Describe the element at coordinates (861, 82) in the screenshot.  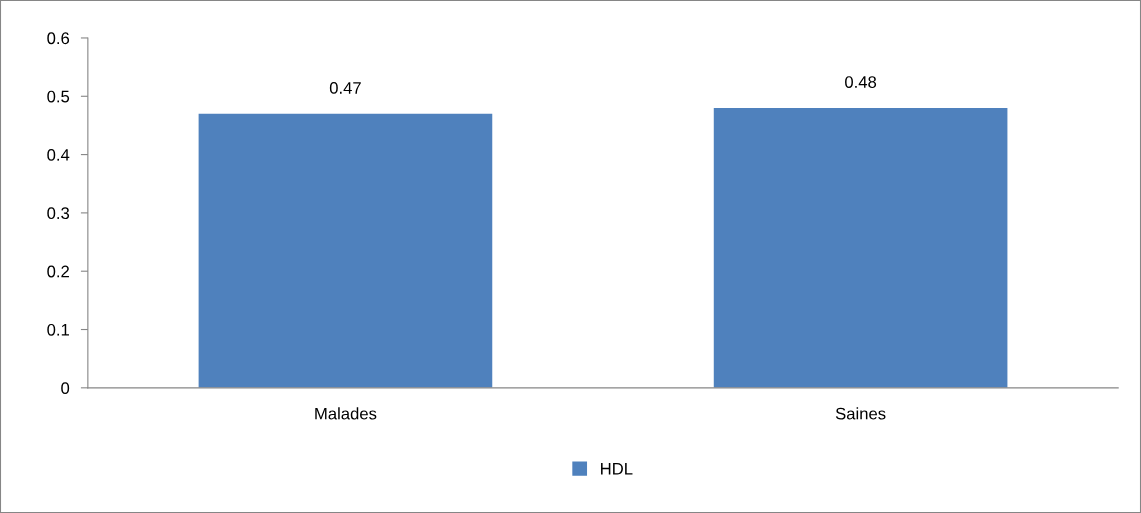
I see `data-label: 0.48` at that location.